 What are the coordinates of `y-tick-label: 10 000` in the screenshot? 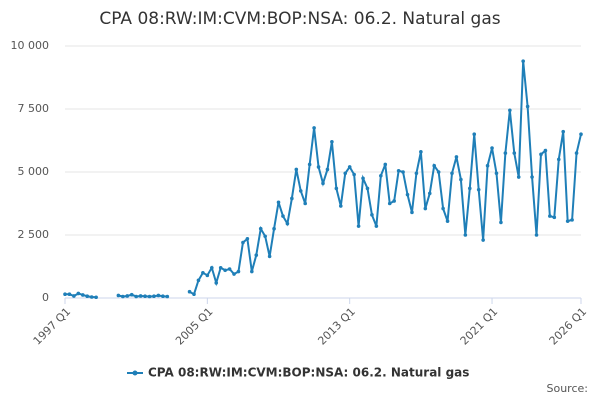 It's located at (30, 45).